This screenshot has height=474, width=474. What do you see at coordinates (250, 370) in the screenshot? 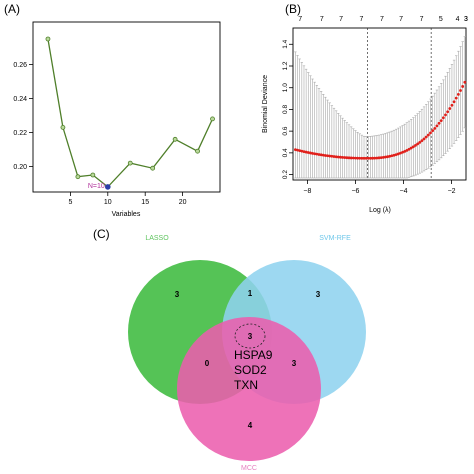
I see `venn-shared-gene-2: SOD2` at bounding box center [250, 370].